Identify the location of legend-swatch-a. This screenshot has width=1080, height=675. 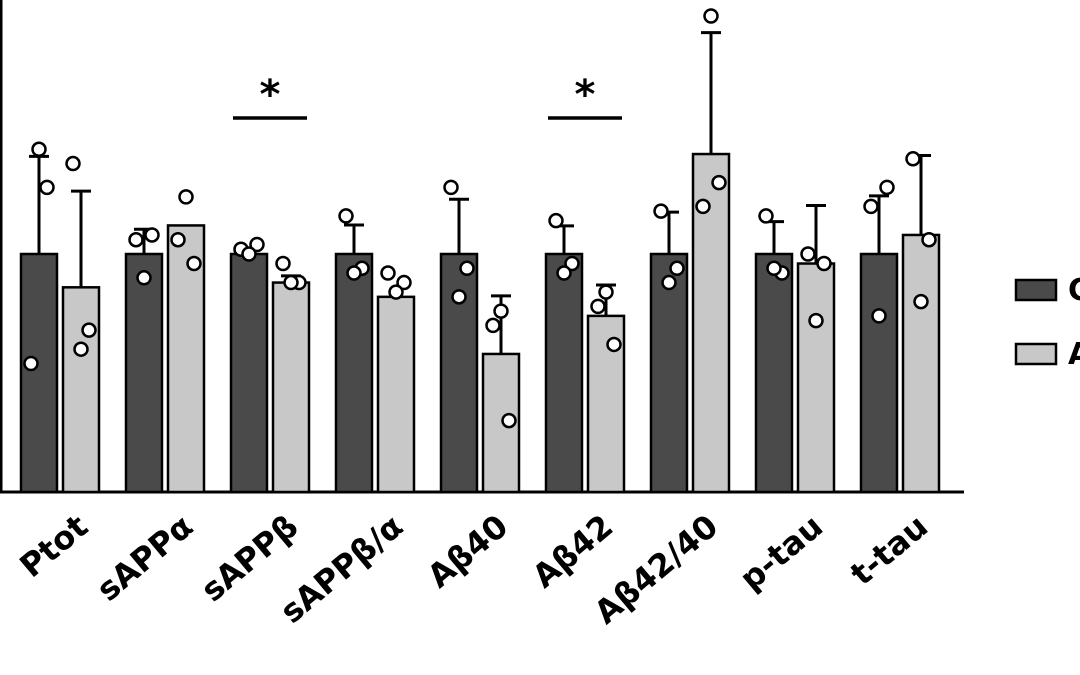
(1036, 354).